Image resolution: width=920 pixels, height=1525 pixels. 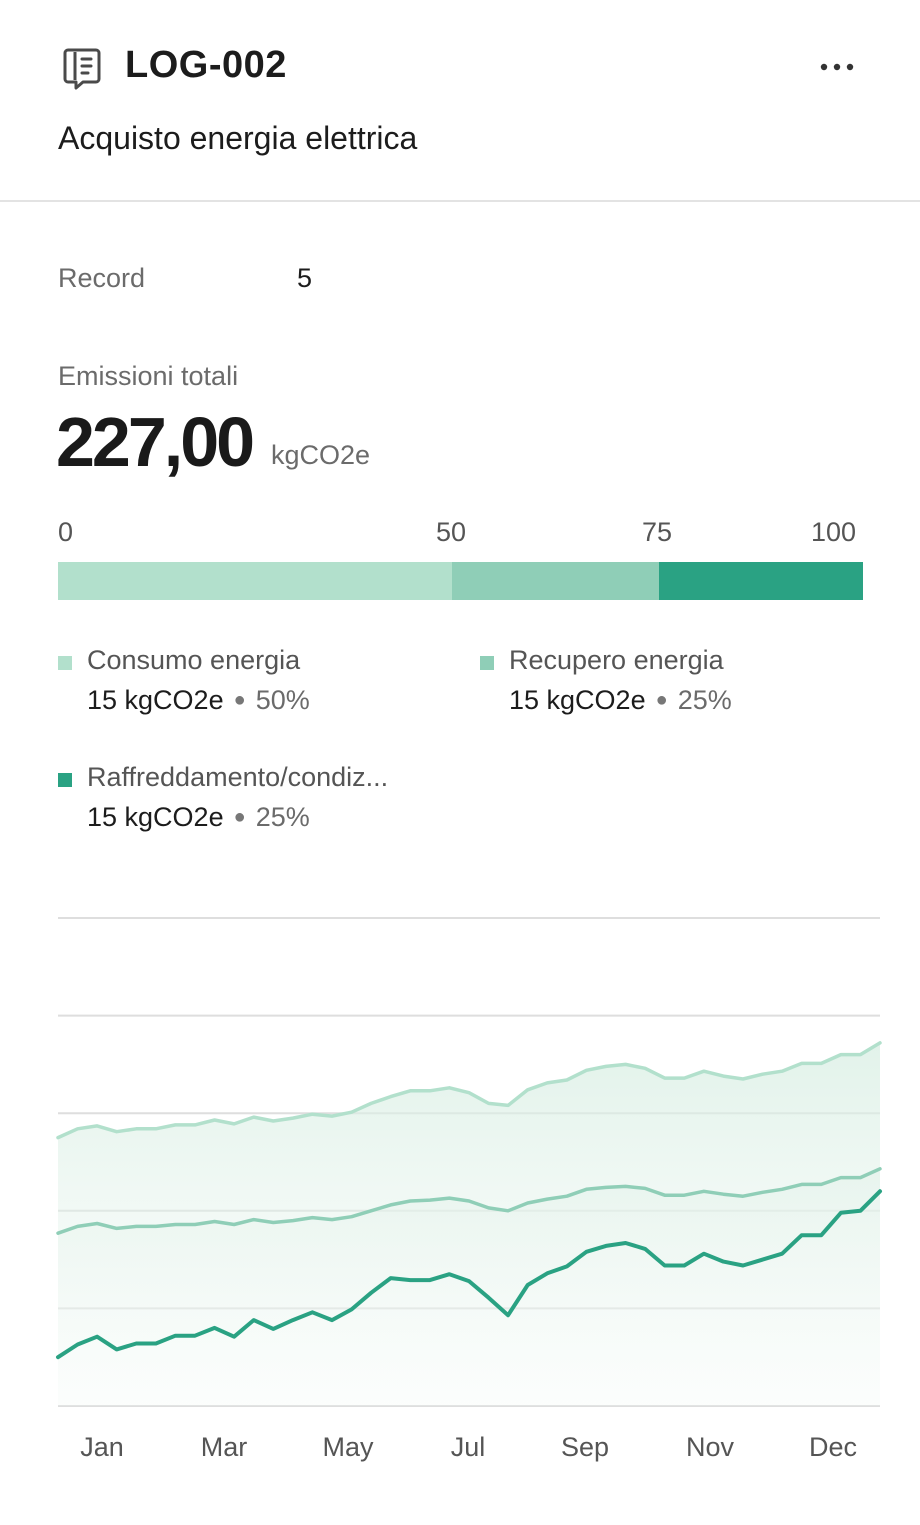 What do you see at coordinates (460, 101) in the screenshot?
I see `log-header: LOG-002 Acquisto energia elettrica` at bounding box center [460, 101].